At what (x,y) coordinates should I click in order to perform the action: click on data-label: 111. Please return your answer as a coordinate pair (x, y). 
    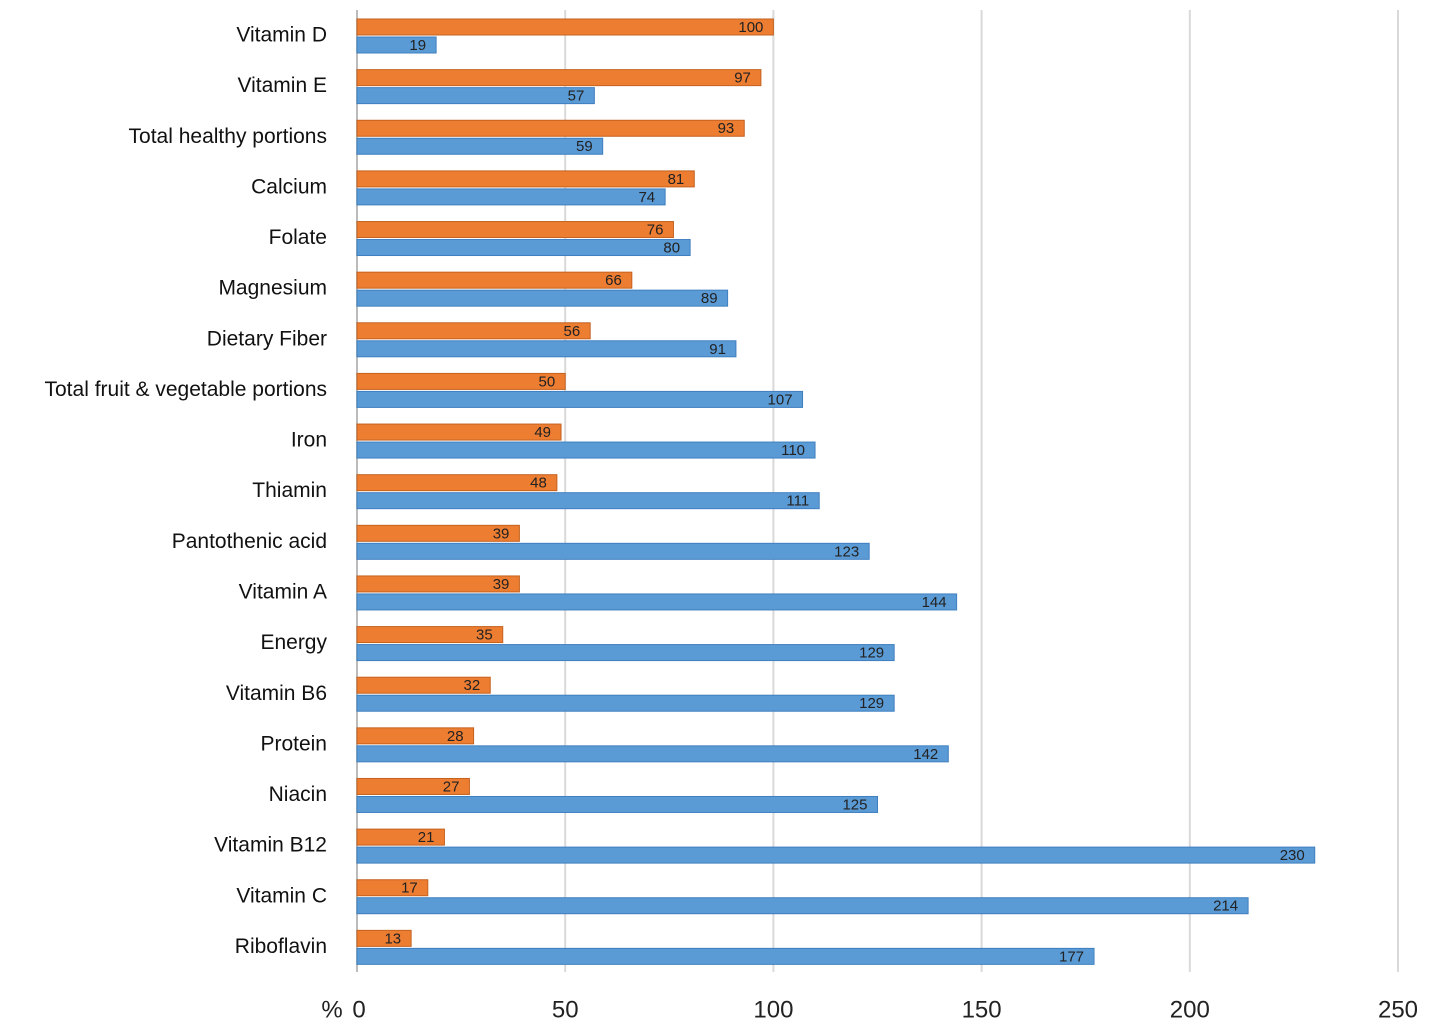
    Looking at the image, I should click on (797, 501).